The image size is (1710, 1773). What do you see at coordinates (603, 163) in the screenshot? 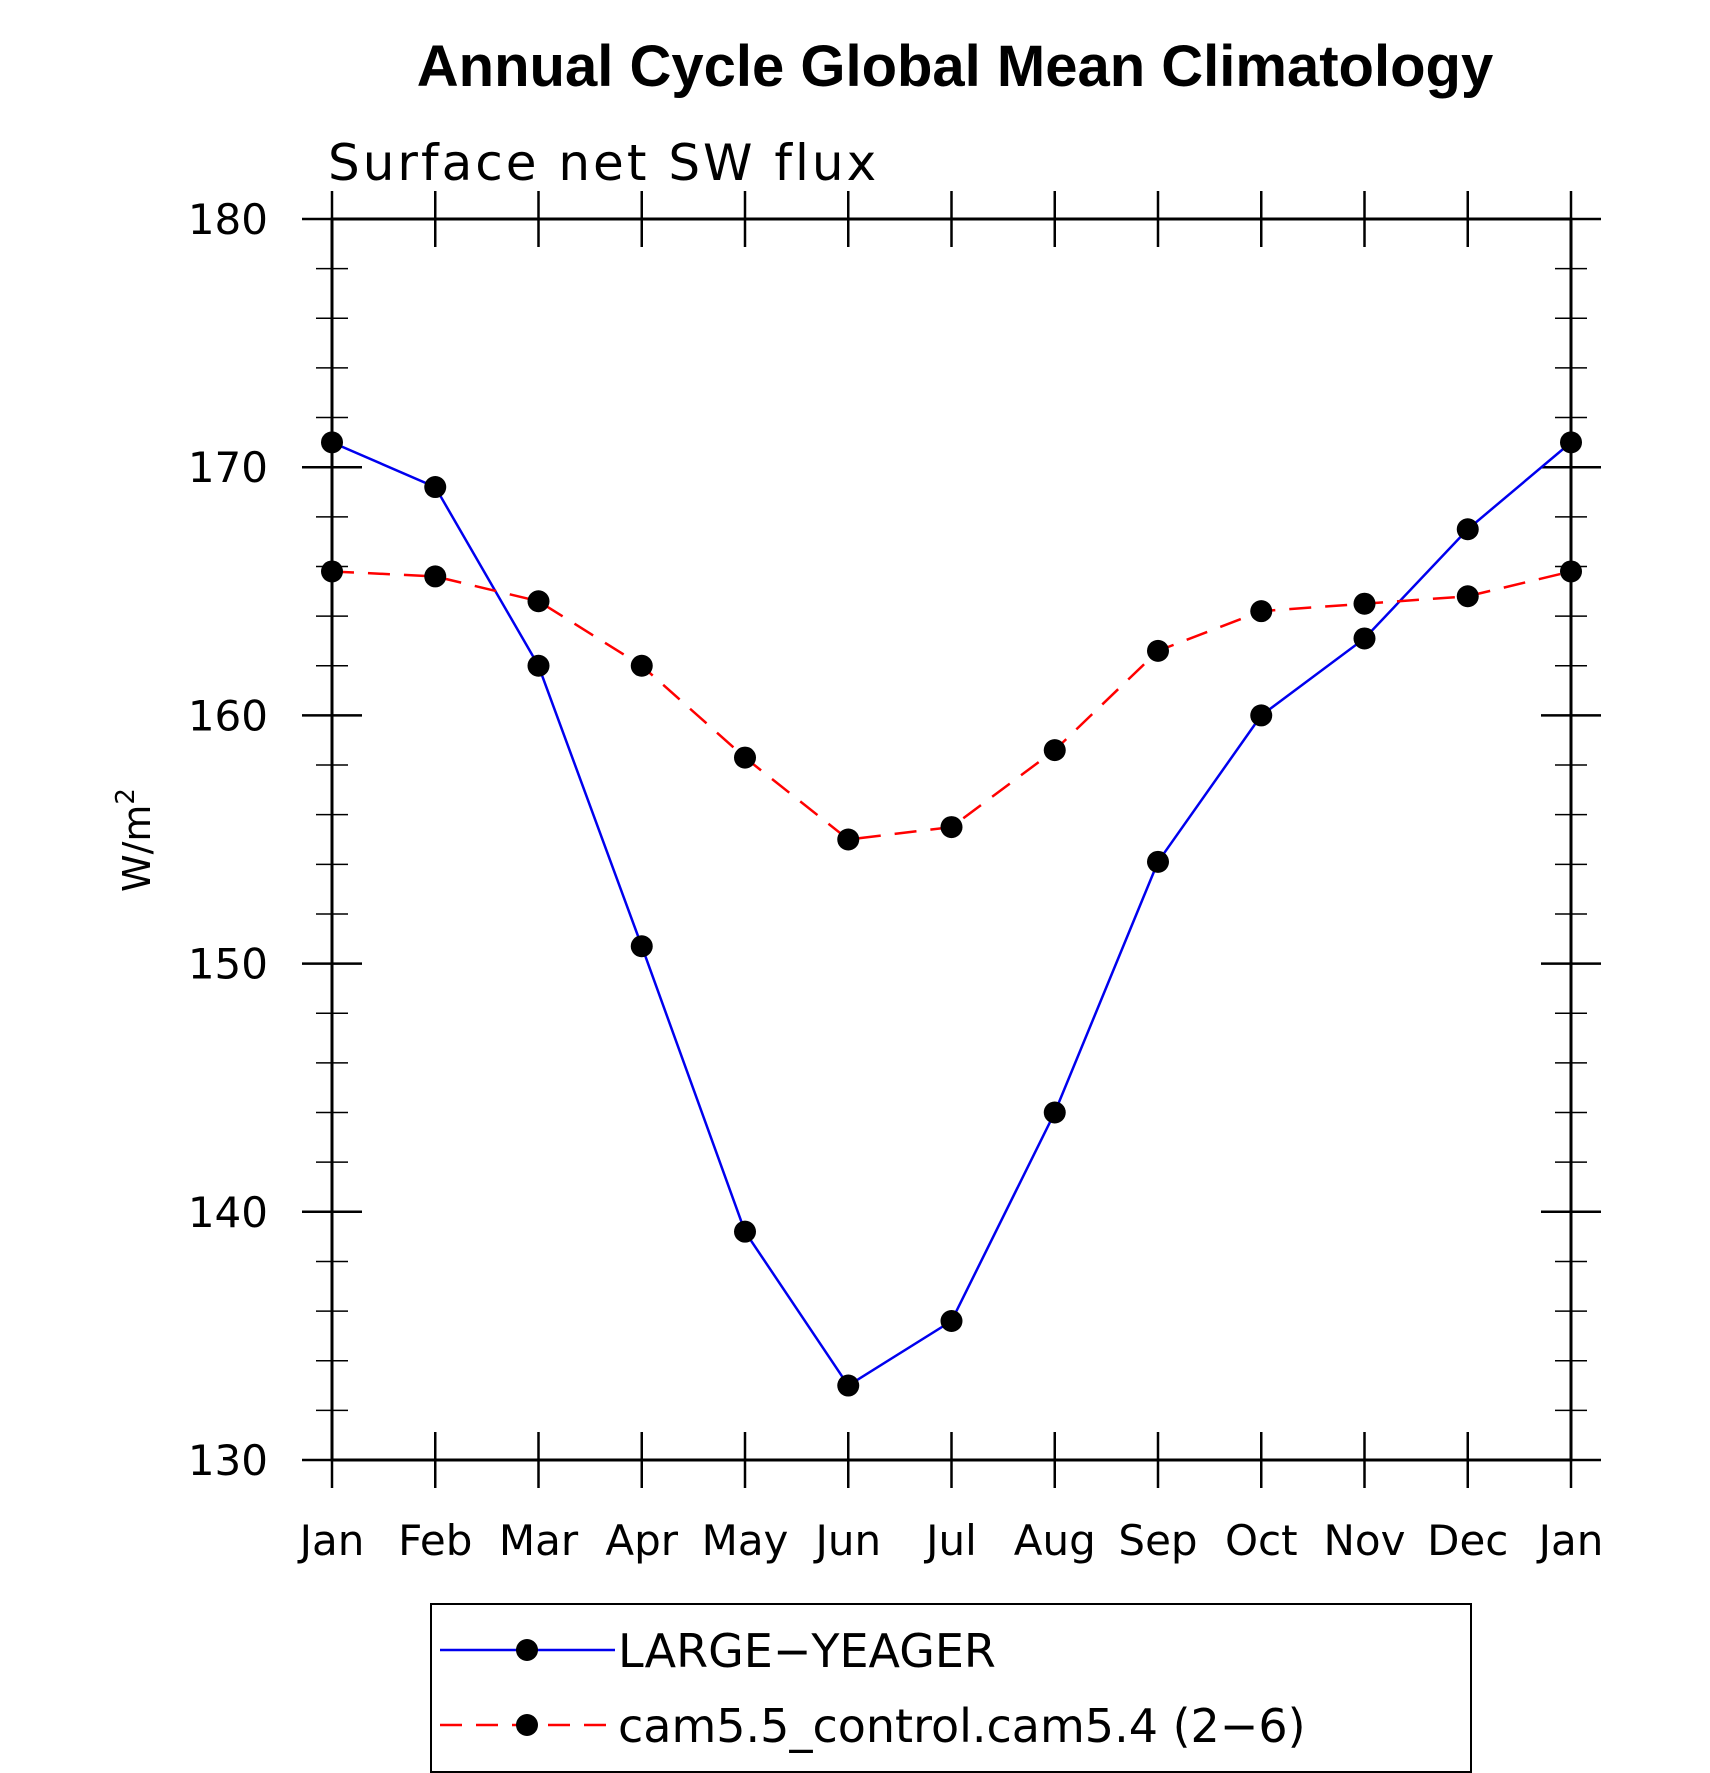
I see `chart-subtitle: Surface net SW flux` at bounding box center [603, 163].